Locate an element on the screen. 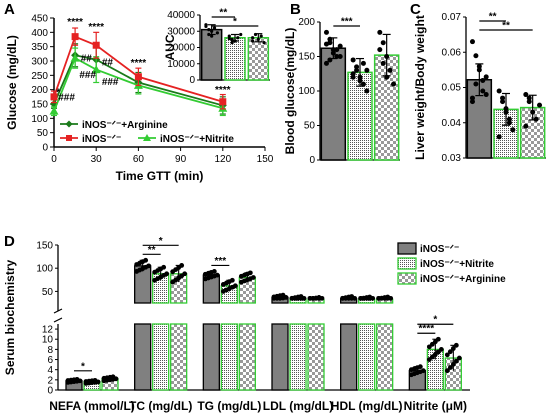 The height and width of the screenshot is (420, 550). a-x-tick-label: 0 is located at coordinates (54, 159).